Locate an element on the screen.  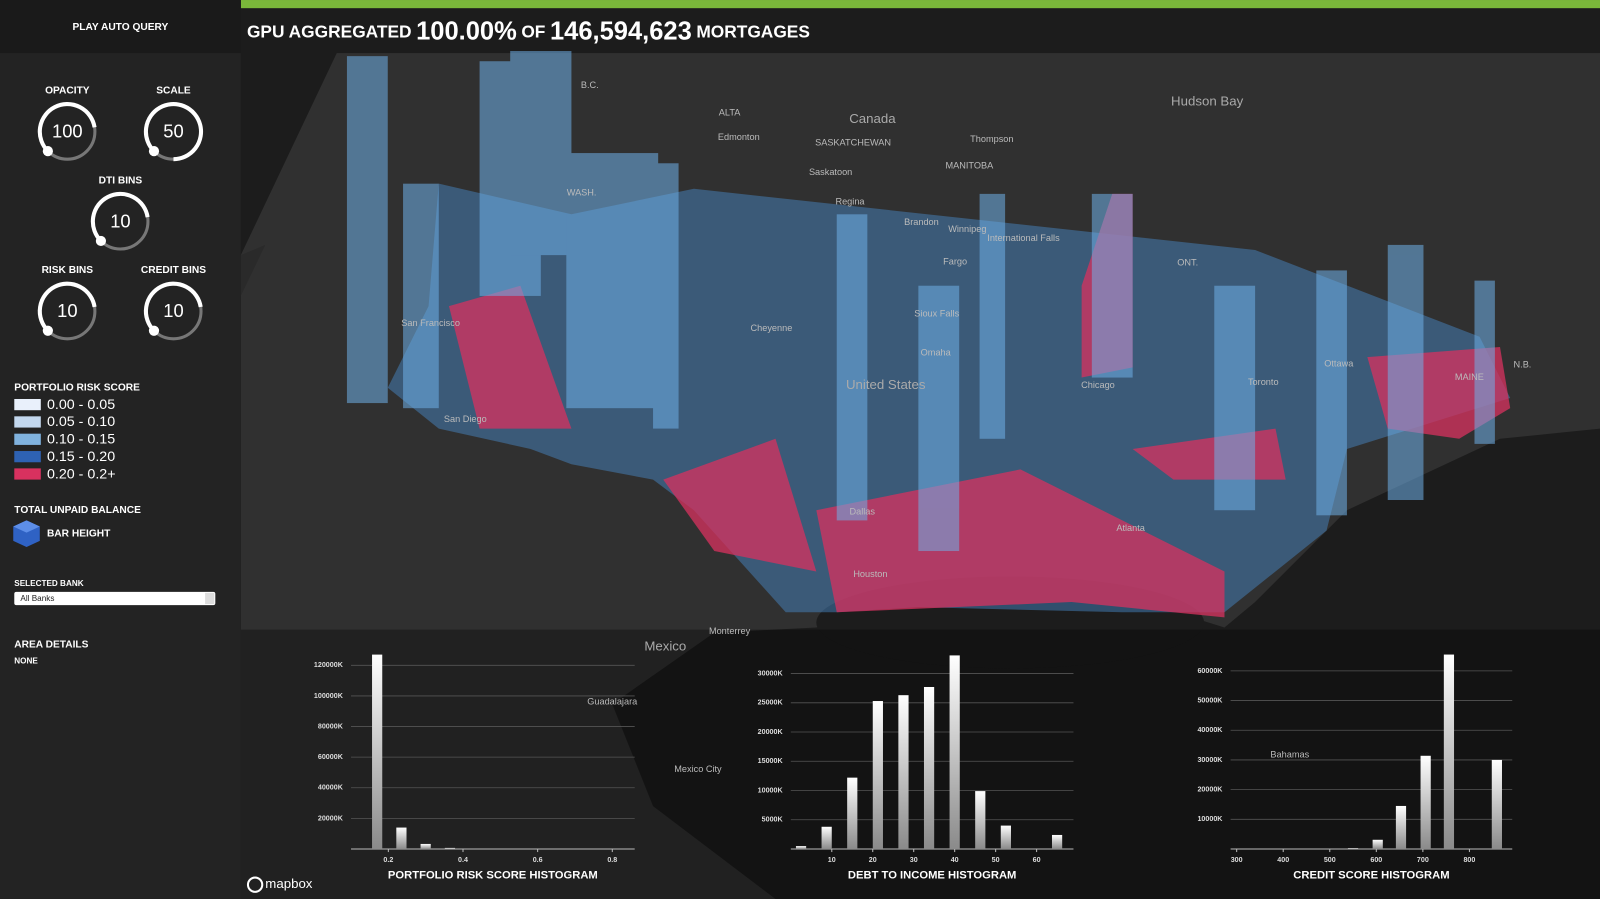
map-label: Guadalajara is located at coordinates (612, 701).